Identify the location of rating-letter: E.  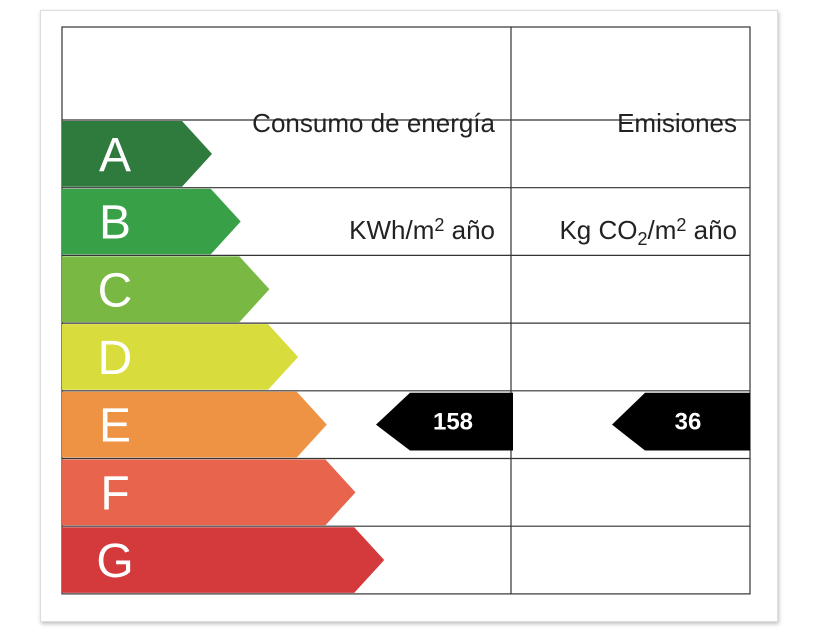
(115, 426).